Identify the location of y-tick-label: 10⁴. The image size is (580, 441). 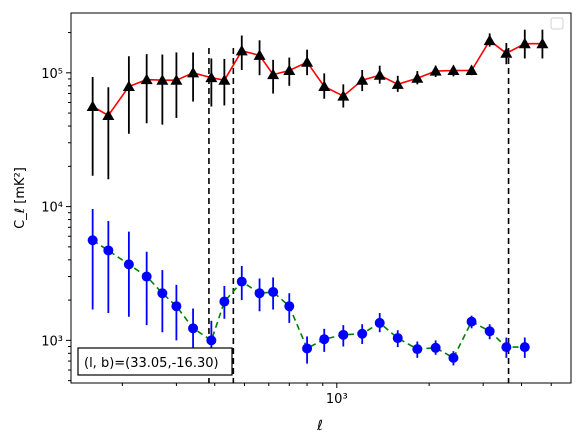
(52, 208).